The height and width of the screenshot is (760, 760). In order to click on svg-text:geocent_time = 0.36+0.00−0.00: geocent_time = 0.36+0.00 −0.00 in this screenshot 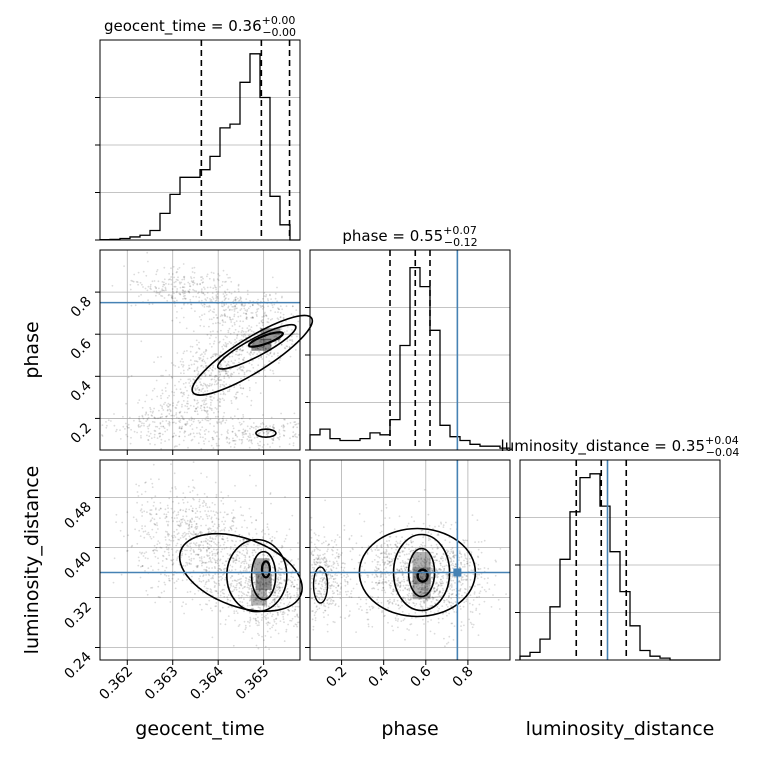, I will do `click(200, 26)`.